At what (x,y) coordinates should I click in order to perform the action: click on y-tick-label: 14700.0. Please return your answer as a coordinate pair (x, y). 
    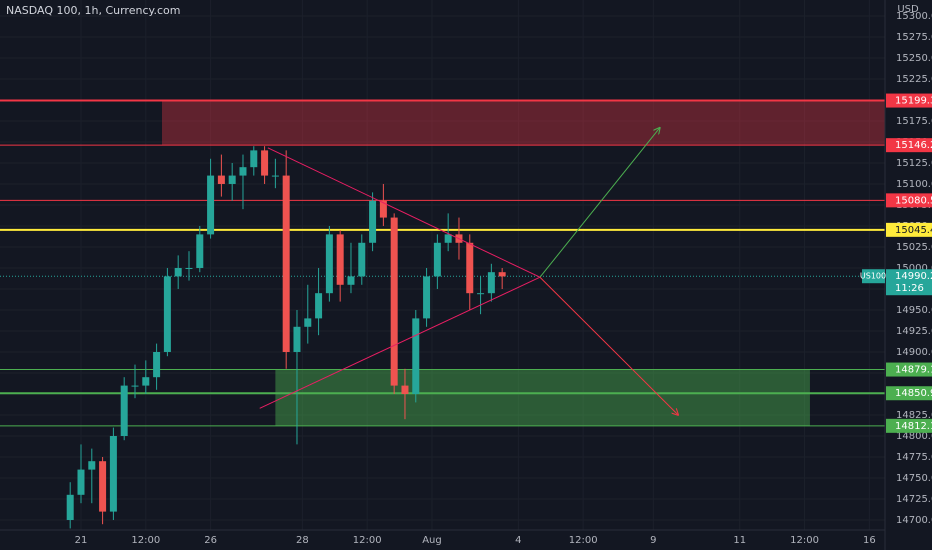
    Looking at the image, I should click on (914, 520).